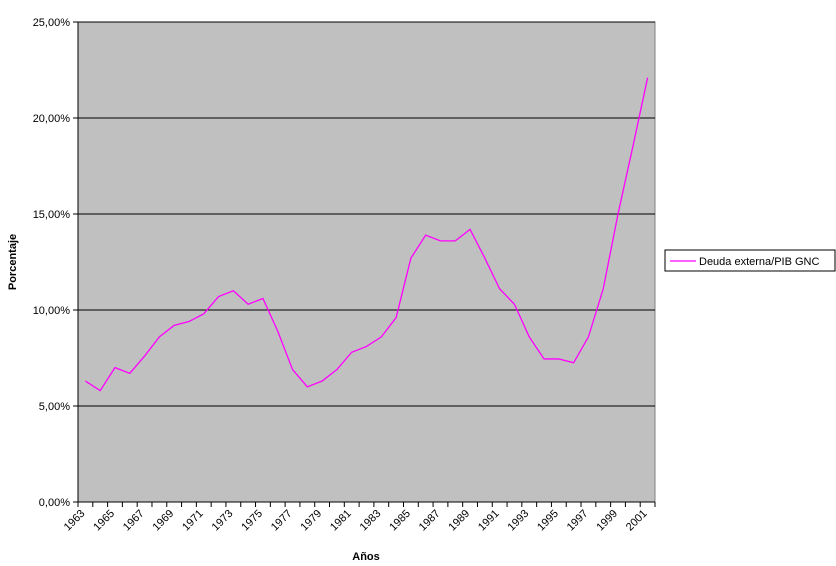  What do you see at coordinates (519, 521) in the screenshot?
I see `x-tick-label: 1993` at bounding box center [519, 521].